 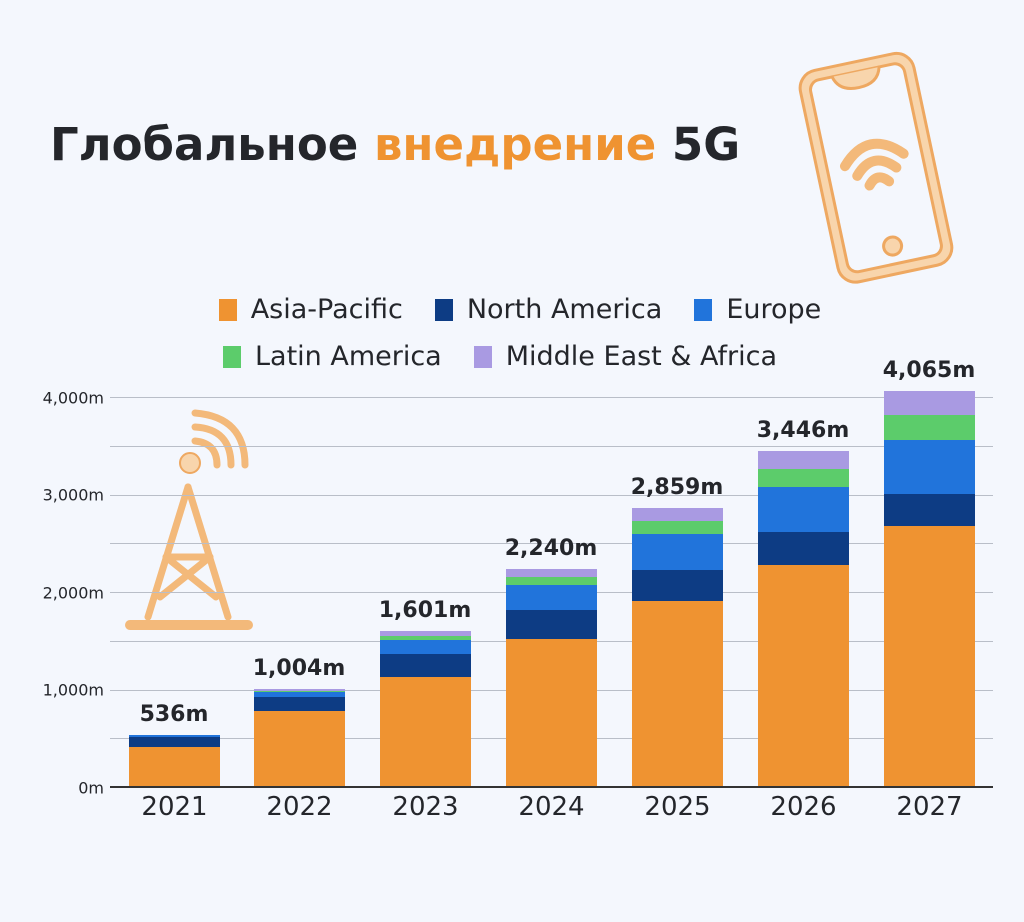 I want to click on swatch-latin-america-icon, so click(x=231, y=356).